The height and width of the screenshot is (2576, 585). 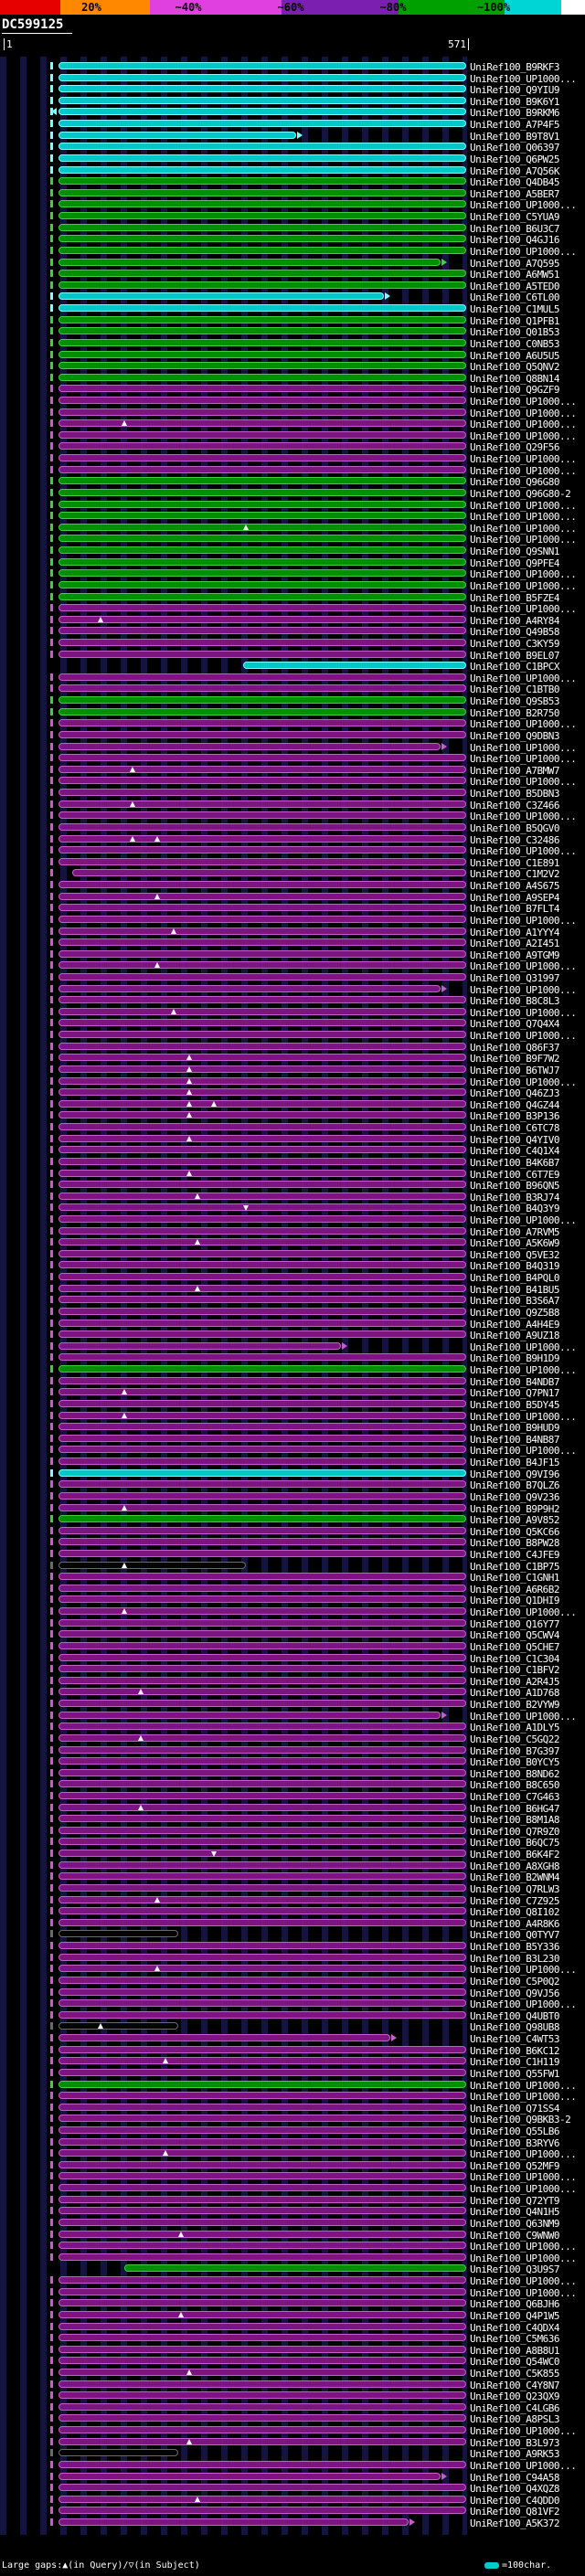 What do you see at coordinates (514, 2524) in the screenshot?
I see `hit-label: UniRef100_A5K372` at bounding box center [514, 2524].